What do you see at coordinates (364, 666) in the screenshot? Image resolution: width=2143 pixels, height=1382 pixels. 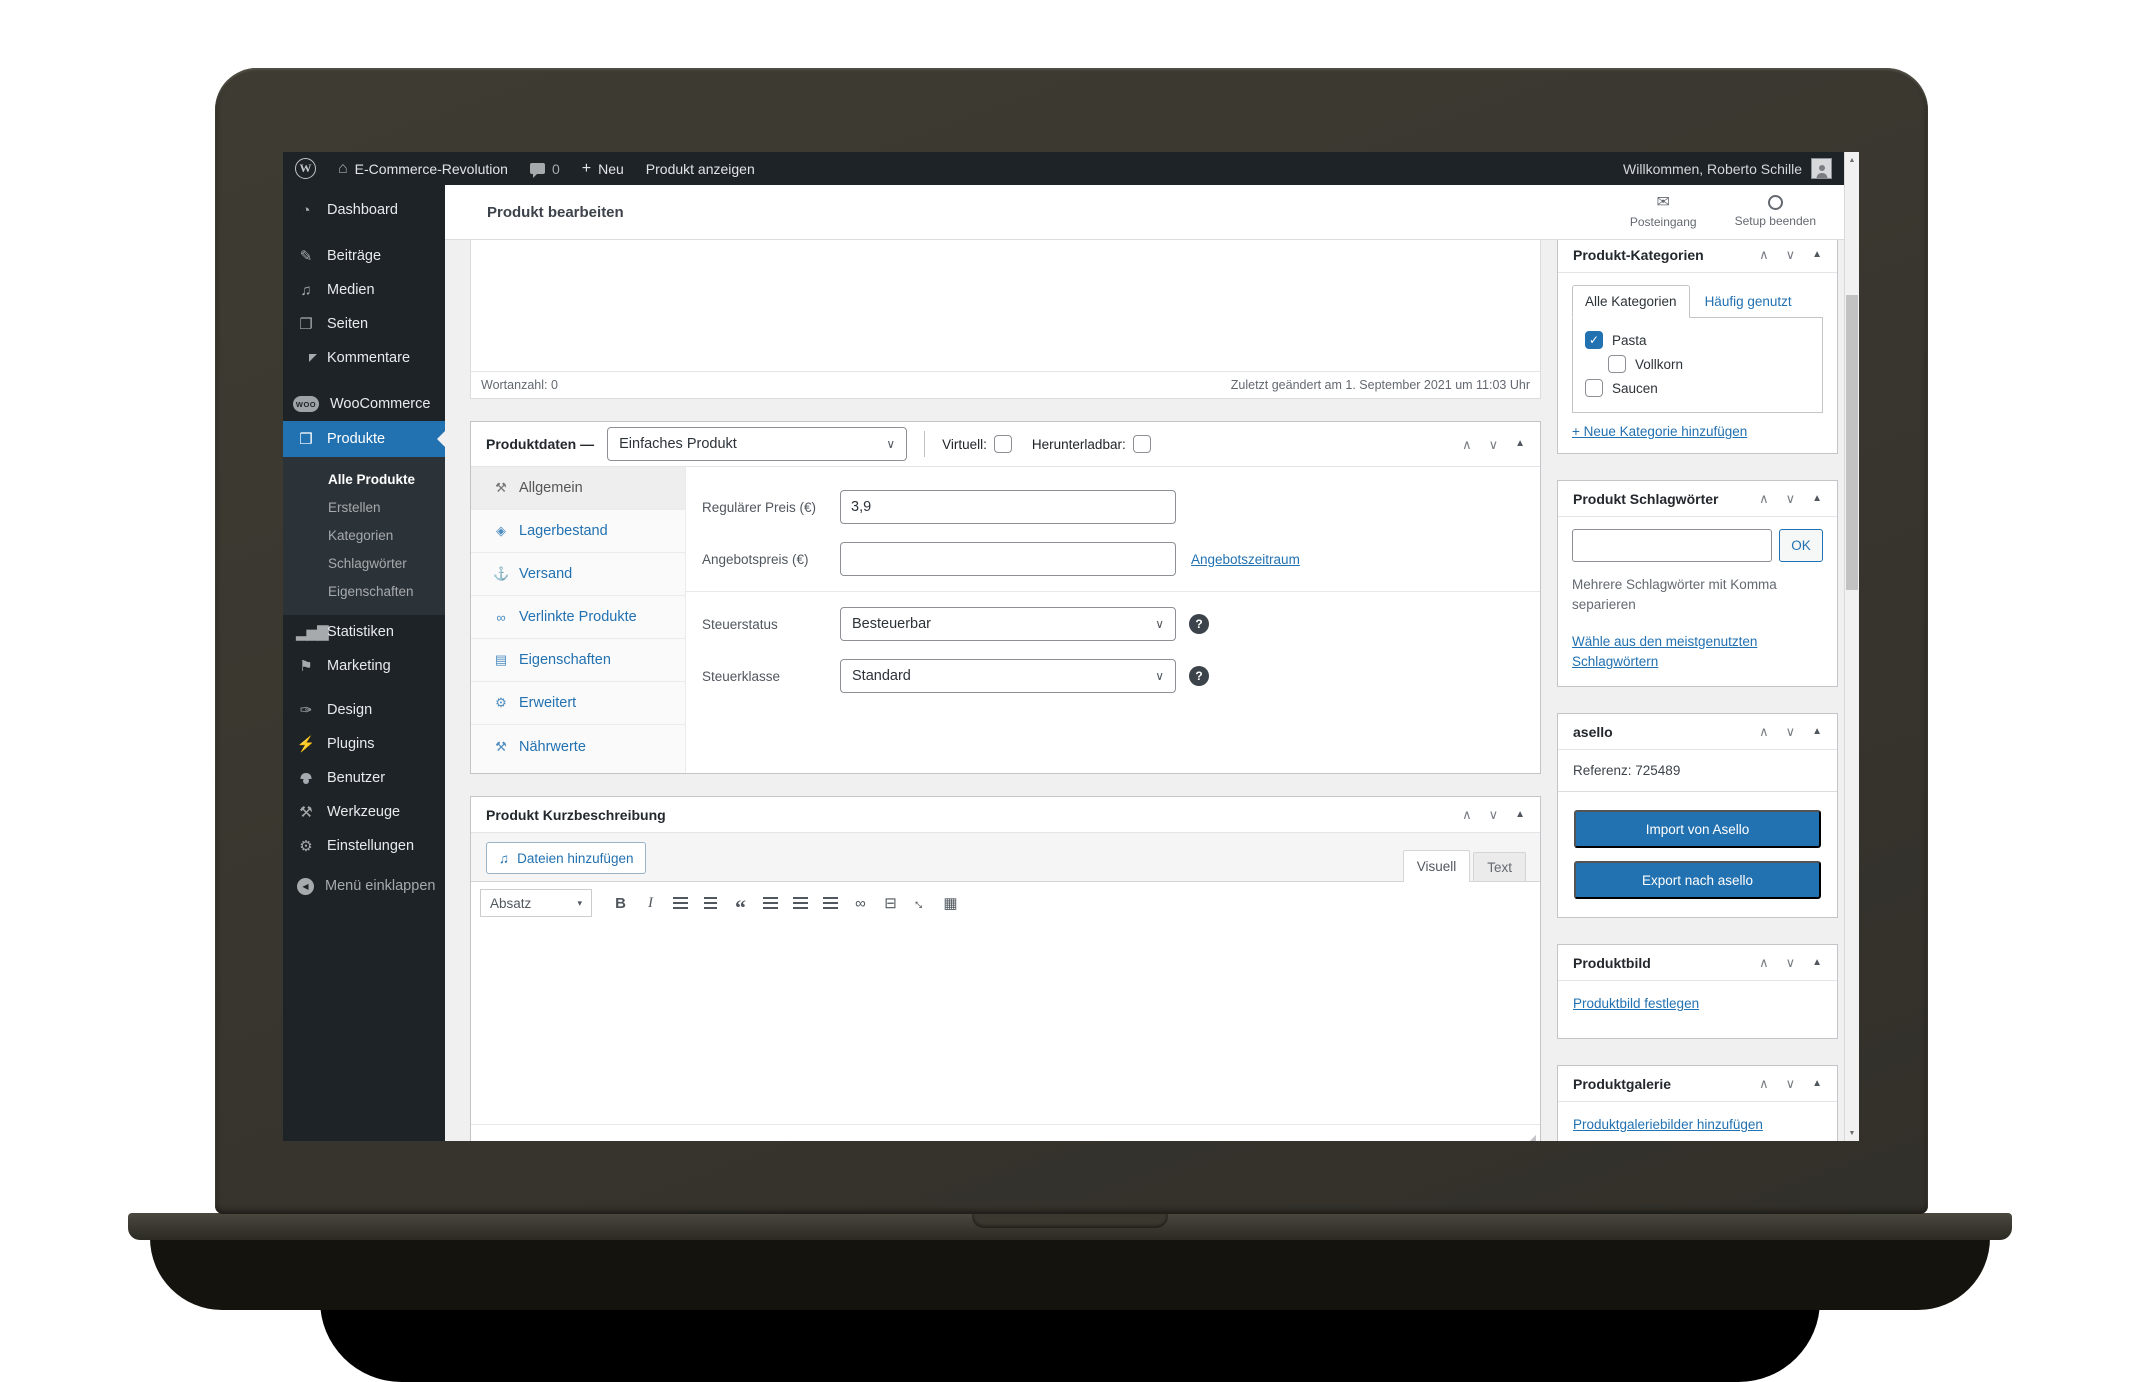 I see `sidebar-item-marketing: ⚑ Marketing` at bounding box center [364, 666].